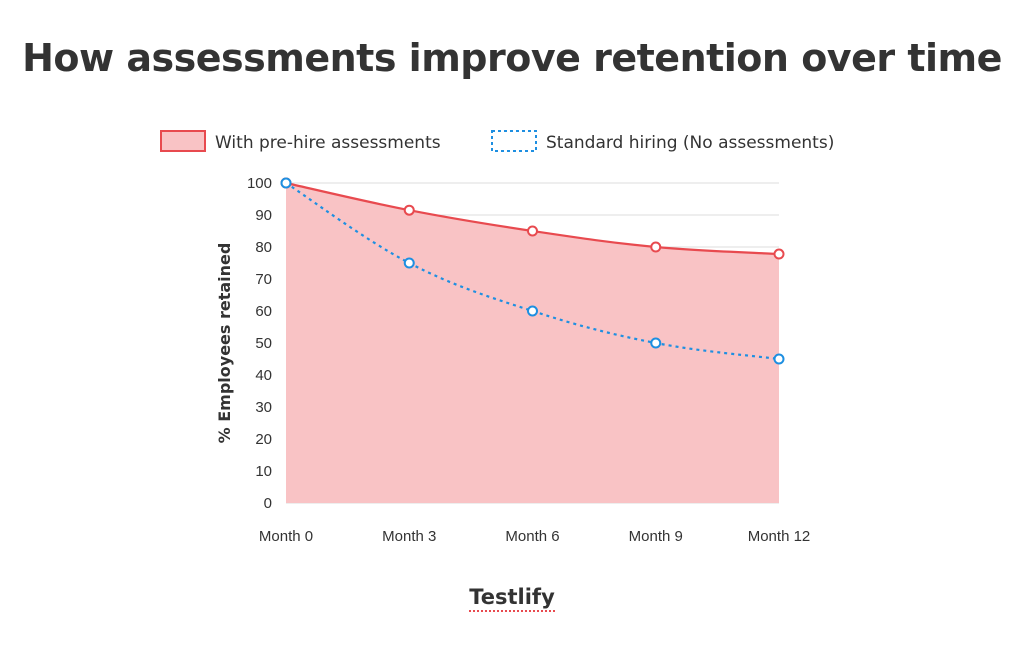  What do you see at coordinates (224, 343) in the screenshot?
I see `y-axis-label: % Employees retained` at bounding box center [224, 343].